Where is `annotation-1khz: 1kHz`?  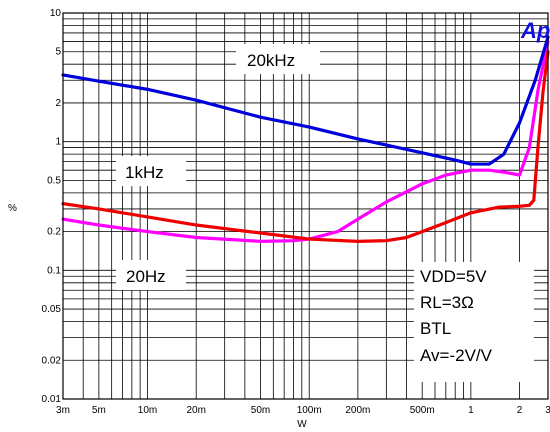 annotation-1khz: 1kHz is located at coordinates (151, 171).